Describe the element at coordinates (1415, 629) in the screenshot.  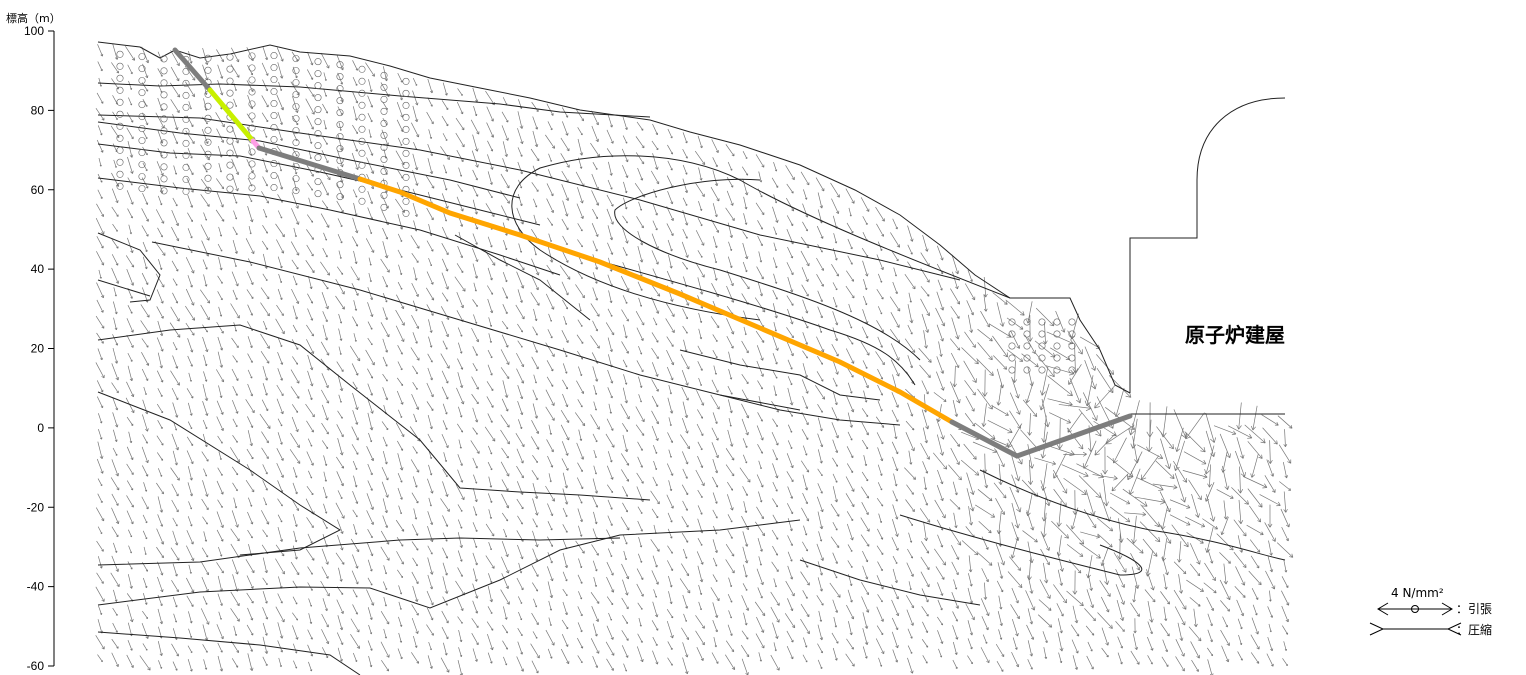
I see `compression-symbol` at that location.